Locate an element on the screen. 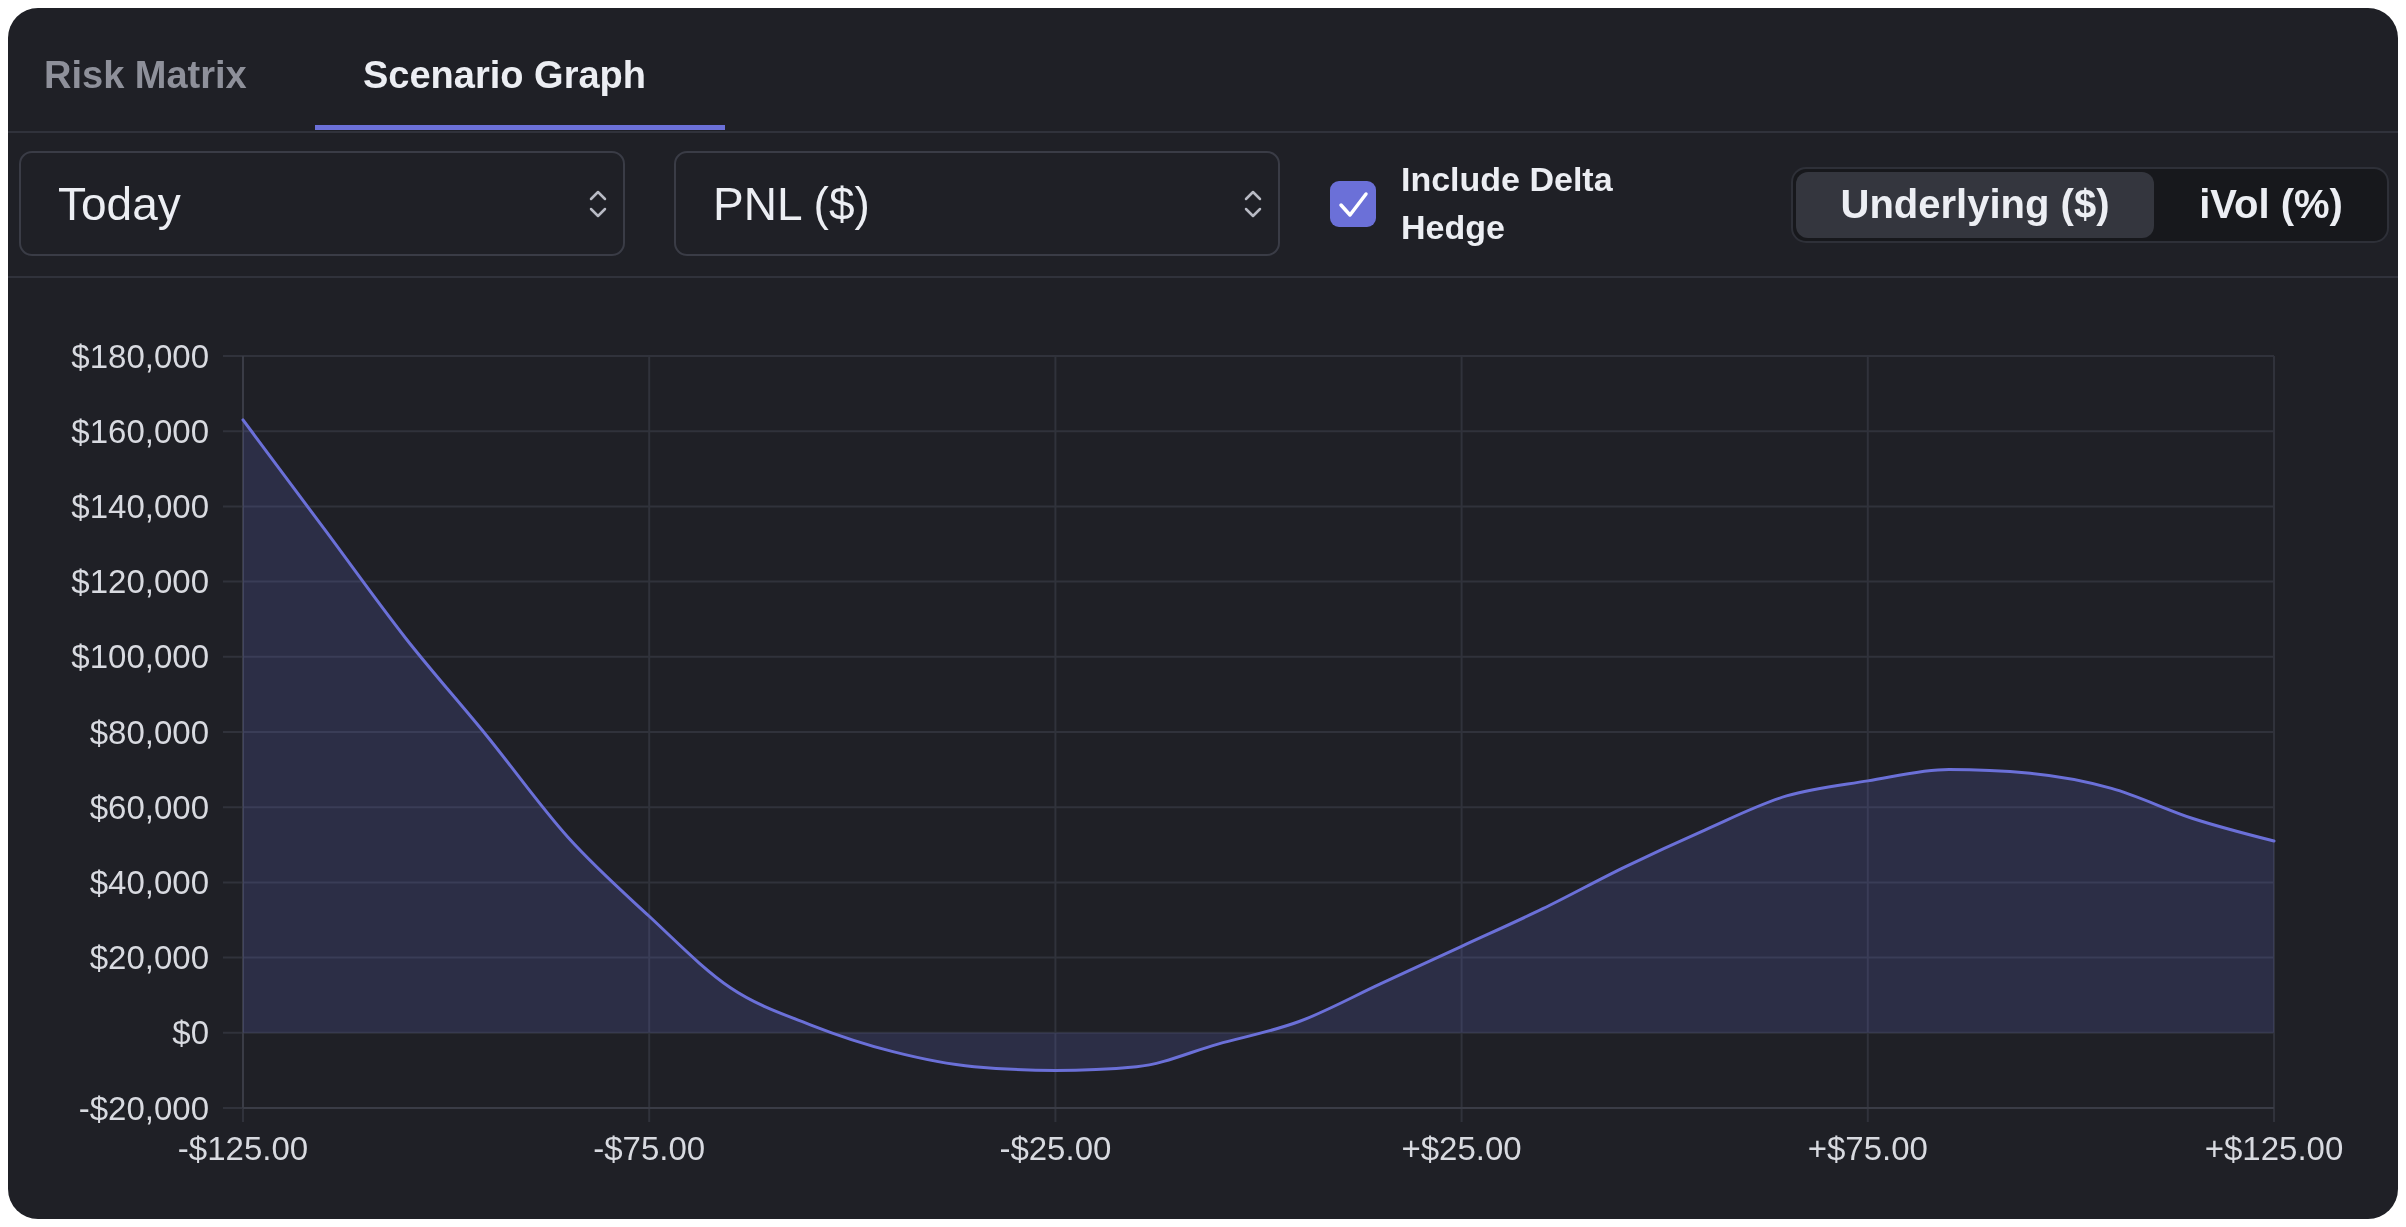 The width and height of the screenshot is (2406, 1227). y-tick-label: $40,000 is located at coordinates (149, 882).